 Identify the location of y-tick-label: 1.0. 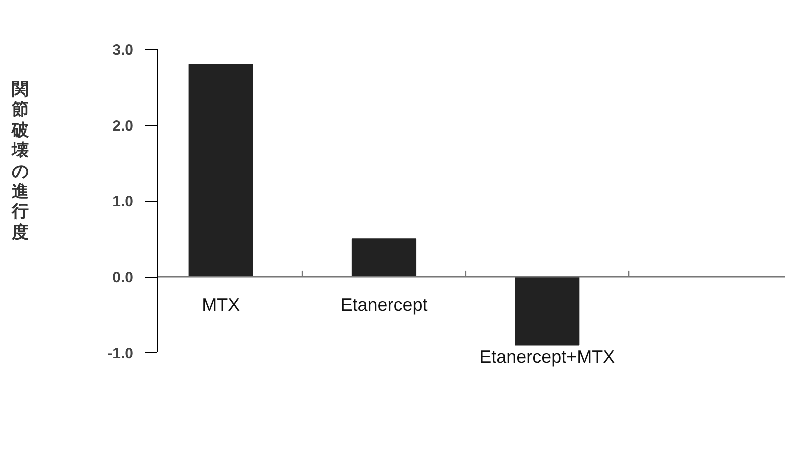
(123, 202).